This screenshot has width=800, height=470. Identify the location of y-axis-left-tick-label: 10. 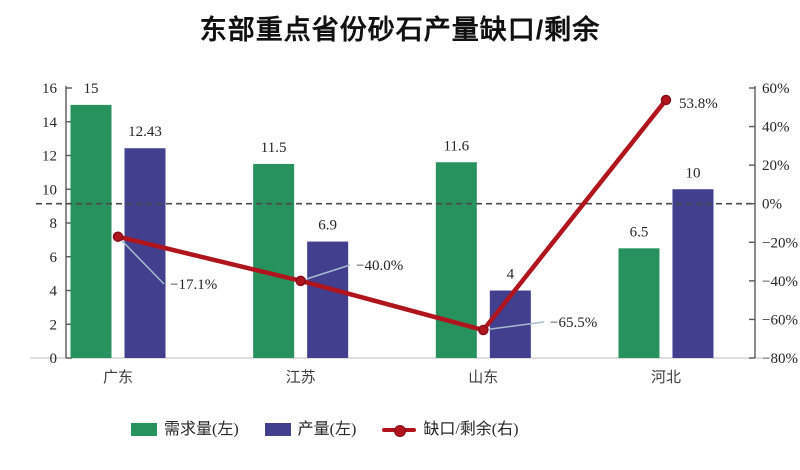
(49, 190).